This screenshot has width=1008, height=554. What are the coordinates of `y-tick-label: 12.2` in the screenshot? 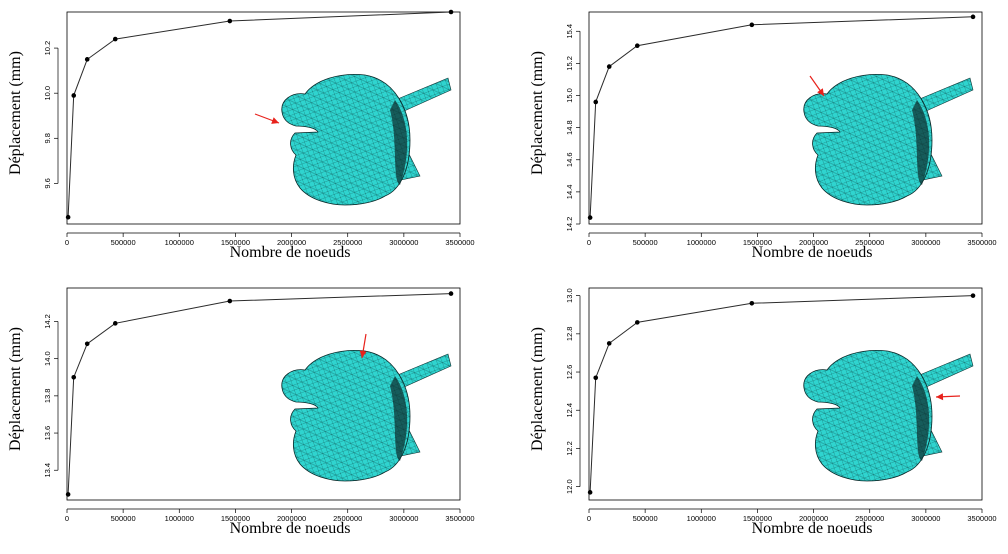 It's located at (569, 448).